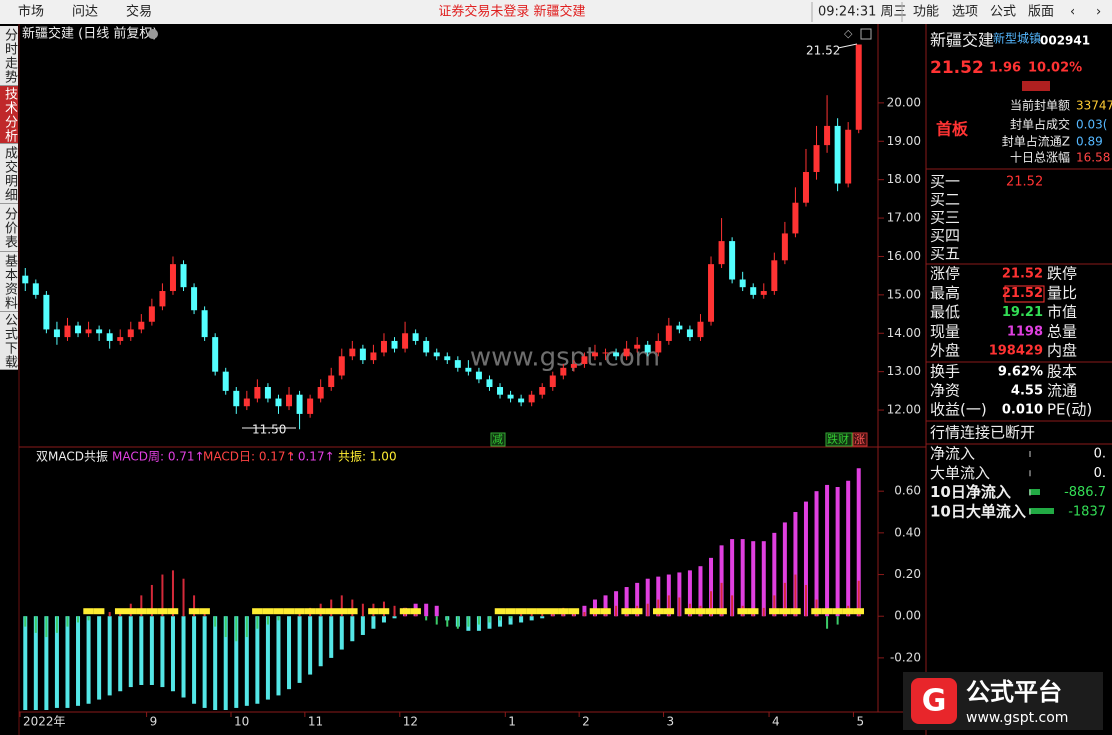 The image size is (1112, 735). What do you see at coordinates (1025, 331) in the screenshot?
I see `stat-value: 1198` at bounding box center [1025, 331].